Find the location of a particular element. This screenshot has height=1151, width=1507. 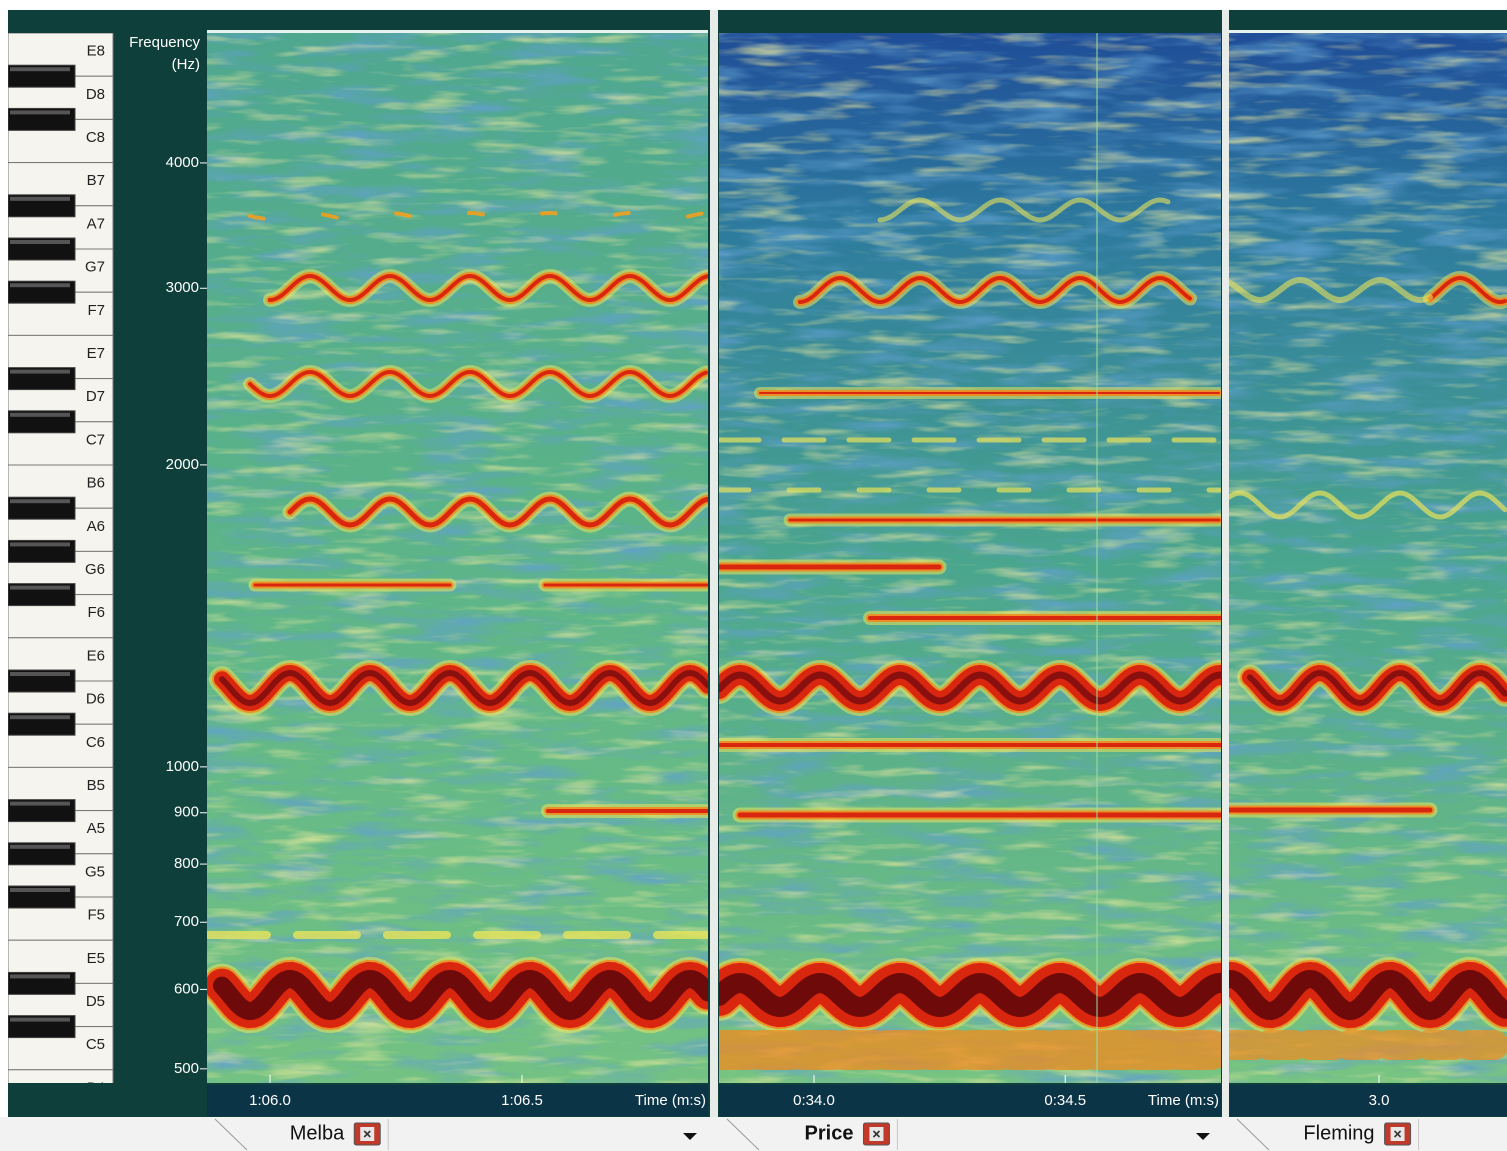

key-label: D5 is located at coordinates (95, 1001).